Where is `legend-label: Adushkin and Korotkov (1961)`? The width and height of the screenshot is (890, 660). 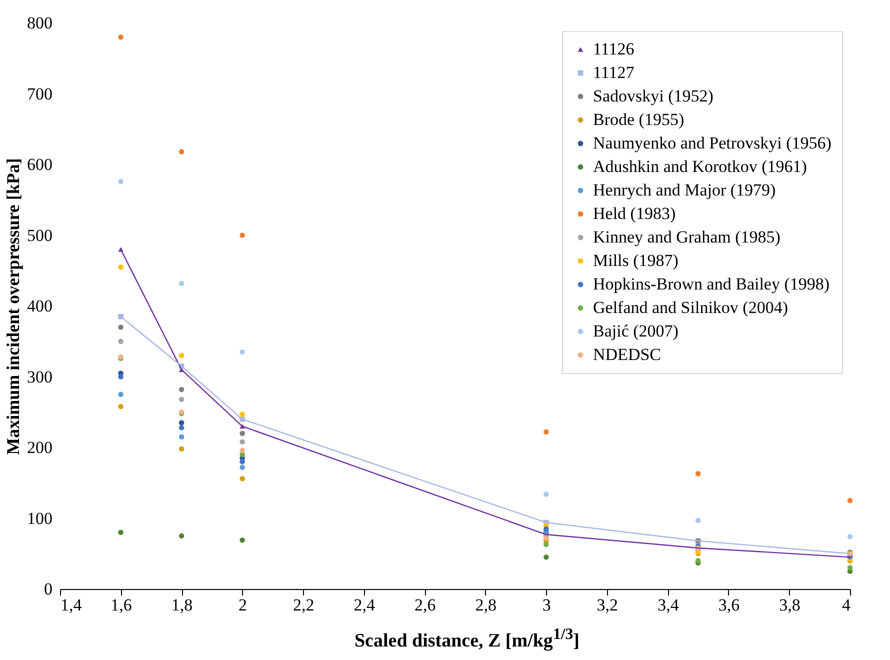 legend-label: Adushkin and Korotkov (1961) is located at coordinates (700, 166).